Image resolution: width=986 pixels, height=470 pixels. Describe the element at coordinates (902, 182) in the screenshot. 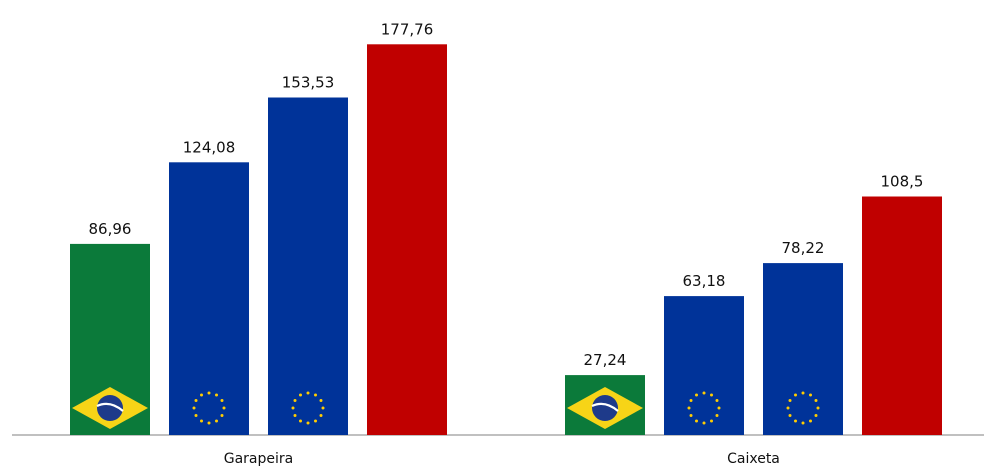

I see `data-label: 108,5` at that location.